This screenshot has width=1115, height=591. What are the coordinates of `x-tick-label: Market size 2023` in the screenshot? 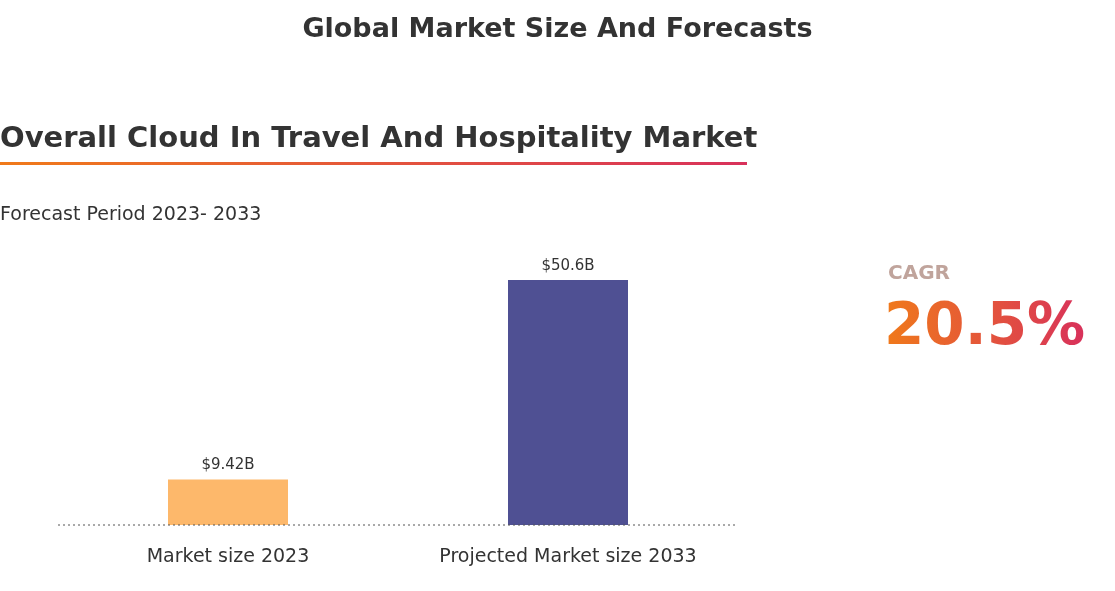 It's located at (228, 555).